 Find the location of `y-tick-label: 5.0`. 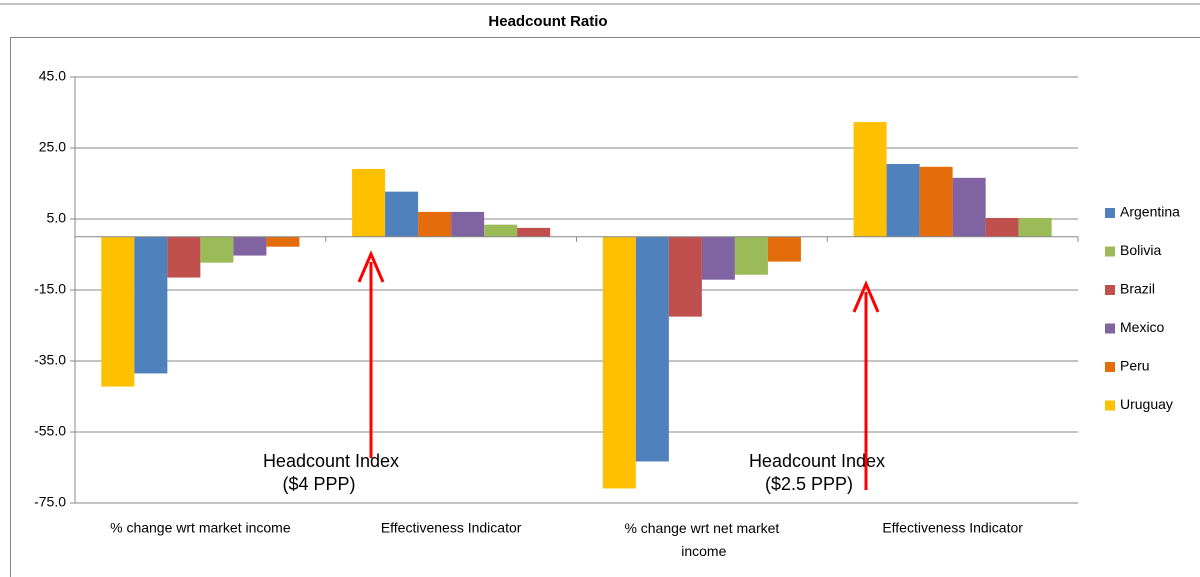

y-tick-label: 5.0 is located at coordinates (57, 218).